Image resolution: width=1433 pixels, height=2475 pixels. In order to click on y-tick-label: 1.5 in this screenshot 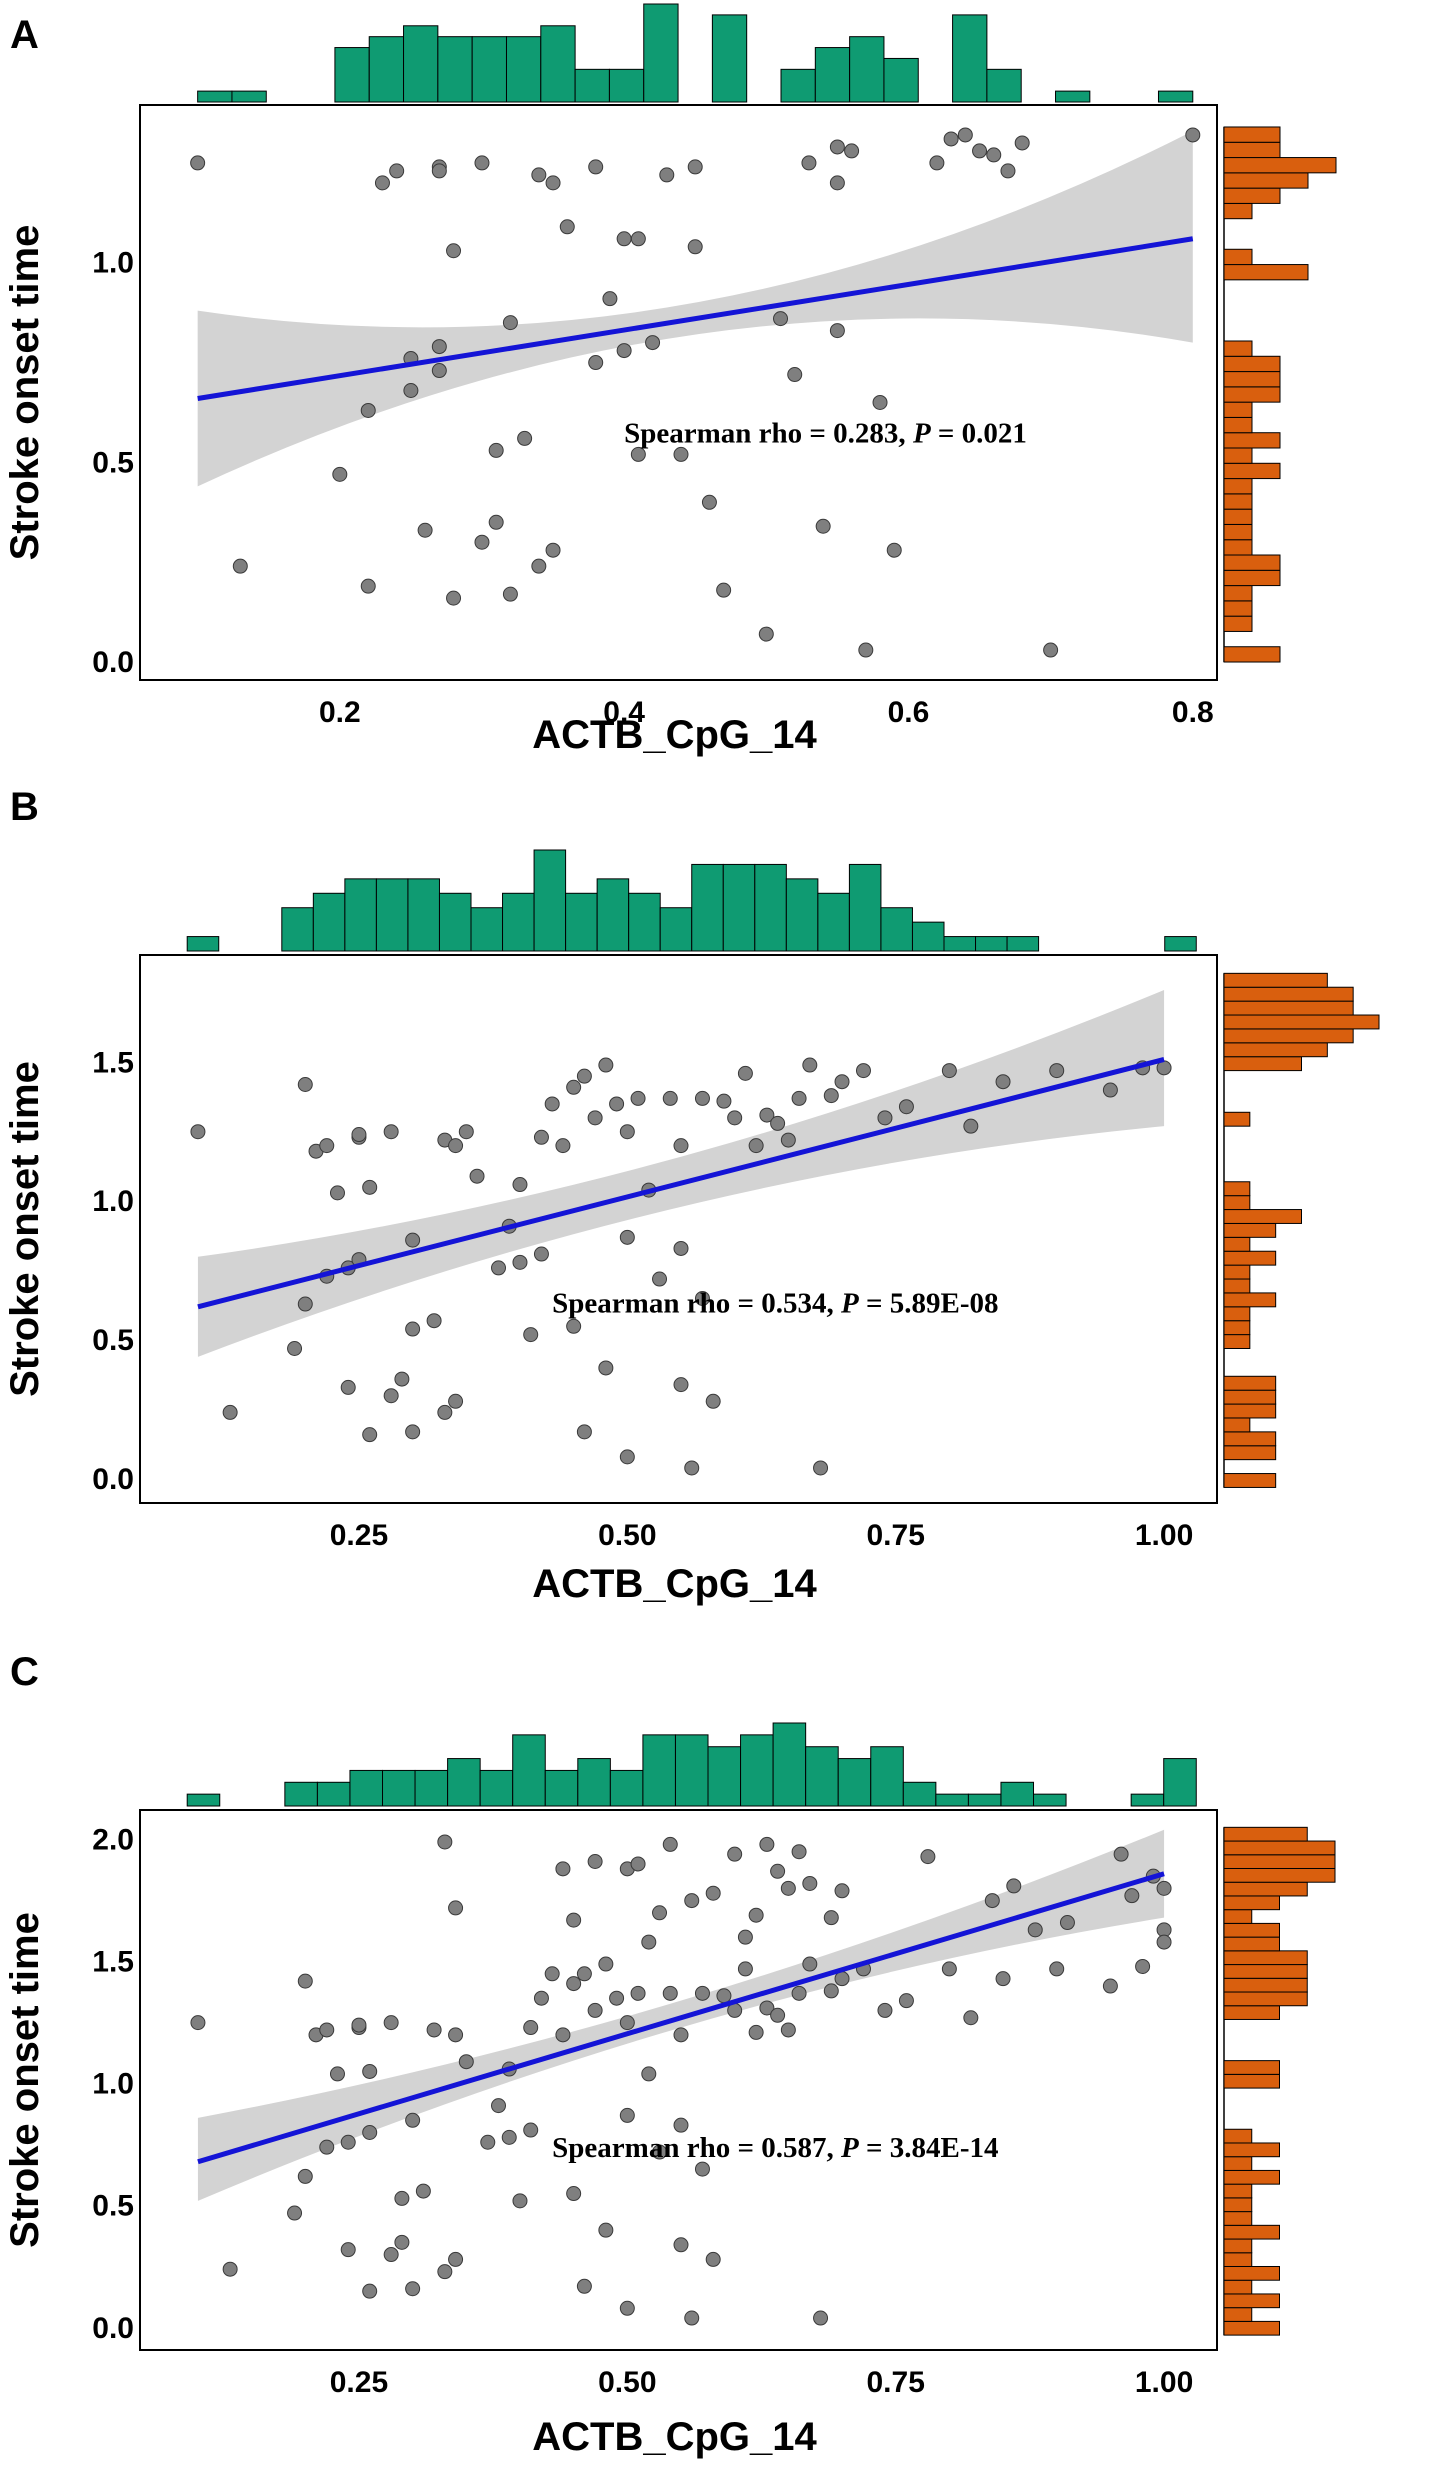, I will do `click(113, 1962)`.